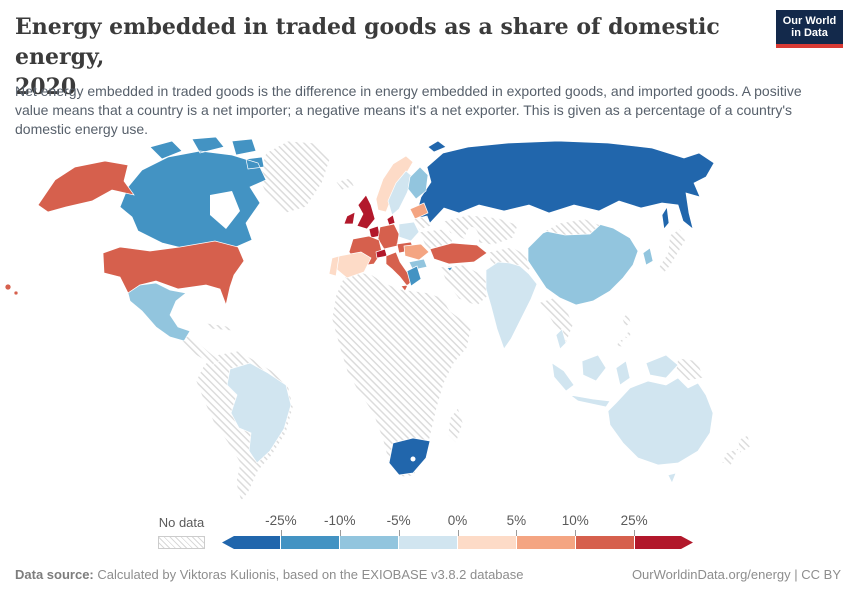  Describe the element at coordinates (409, 231) in the screenshot. I see `country-poland` at that location.